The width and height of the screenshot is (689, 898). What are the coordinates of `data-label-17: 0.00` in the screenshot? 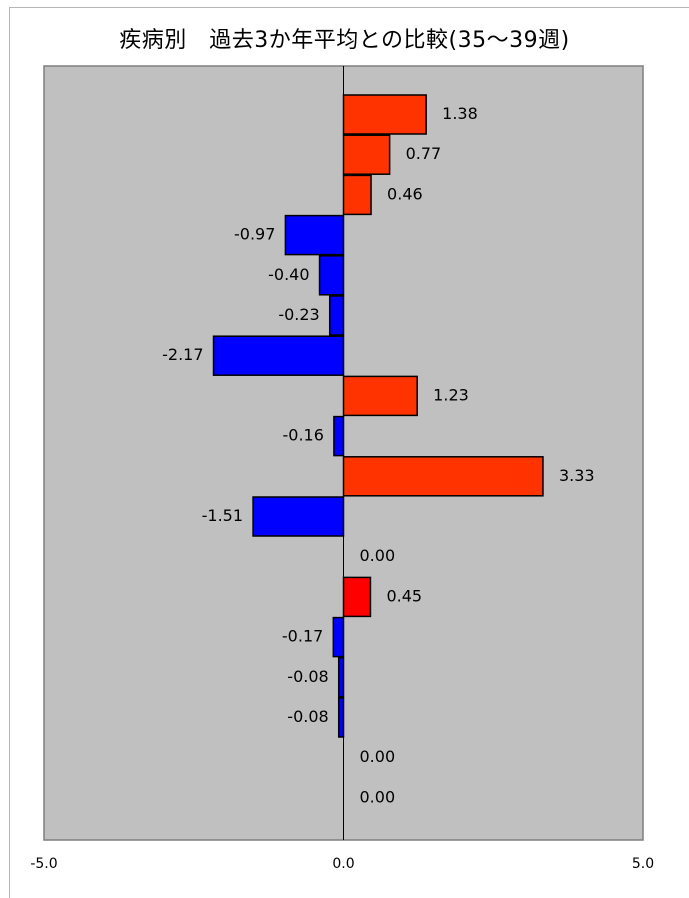 It's located at (378, 756).